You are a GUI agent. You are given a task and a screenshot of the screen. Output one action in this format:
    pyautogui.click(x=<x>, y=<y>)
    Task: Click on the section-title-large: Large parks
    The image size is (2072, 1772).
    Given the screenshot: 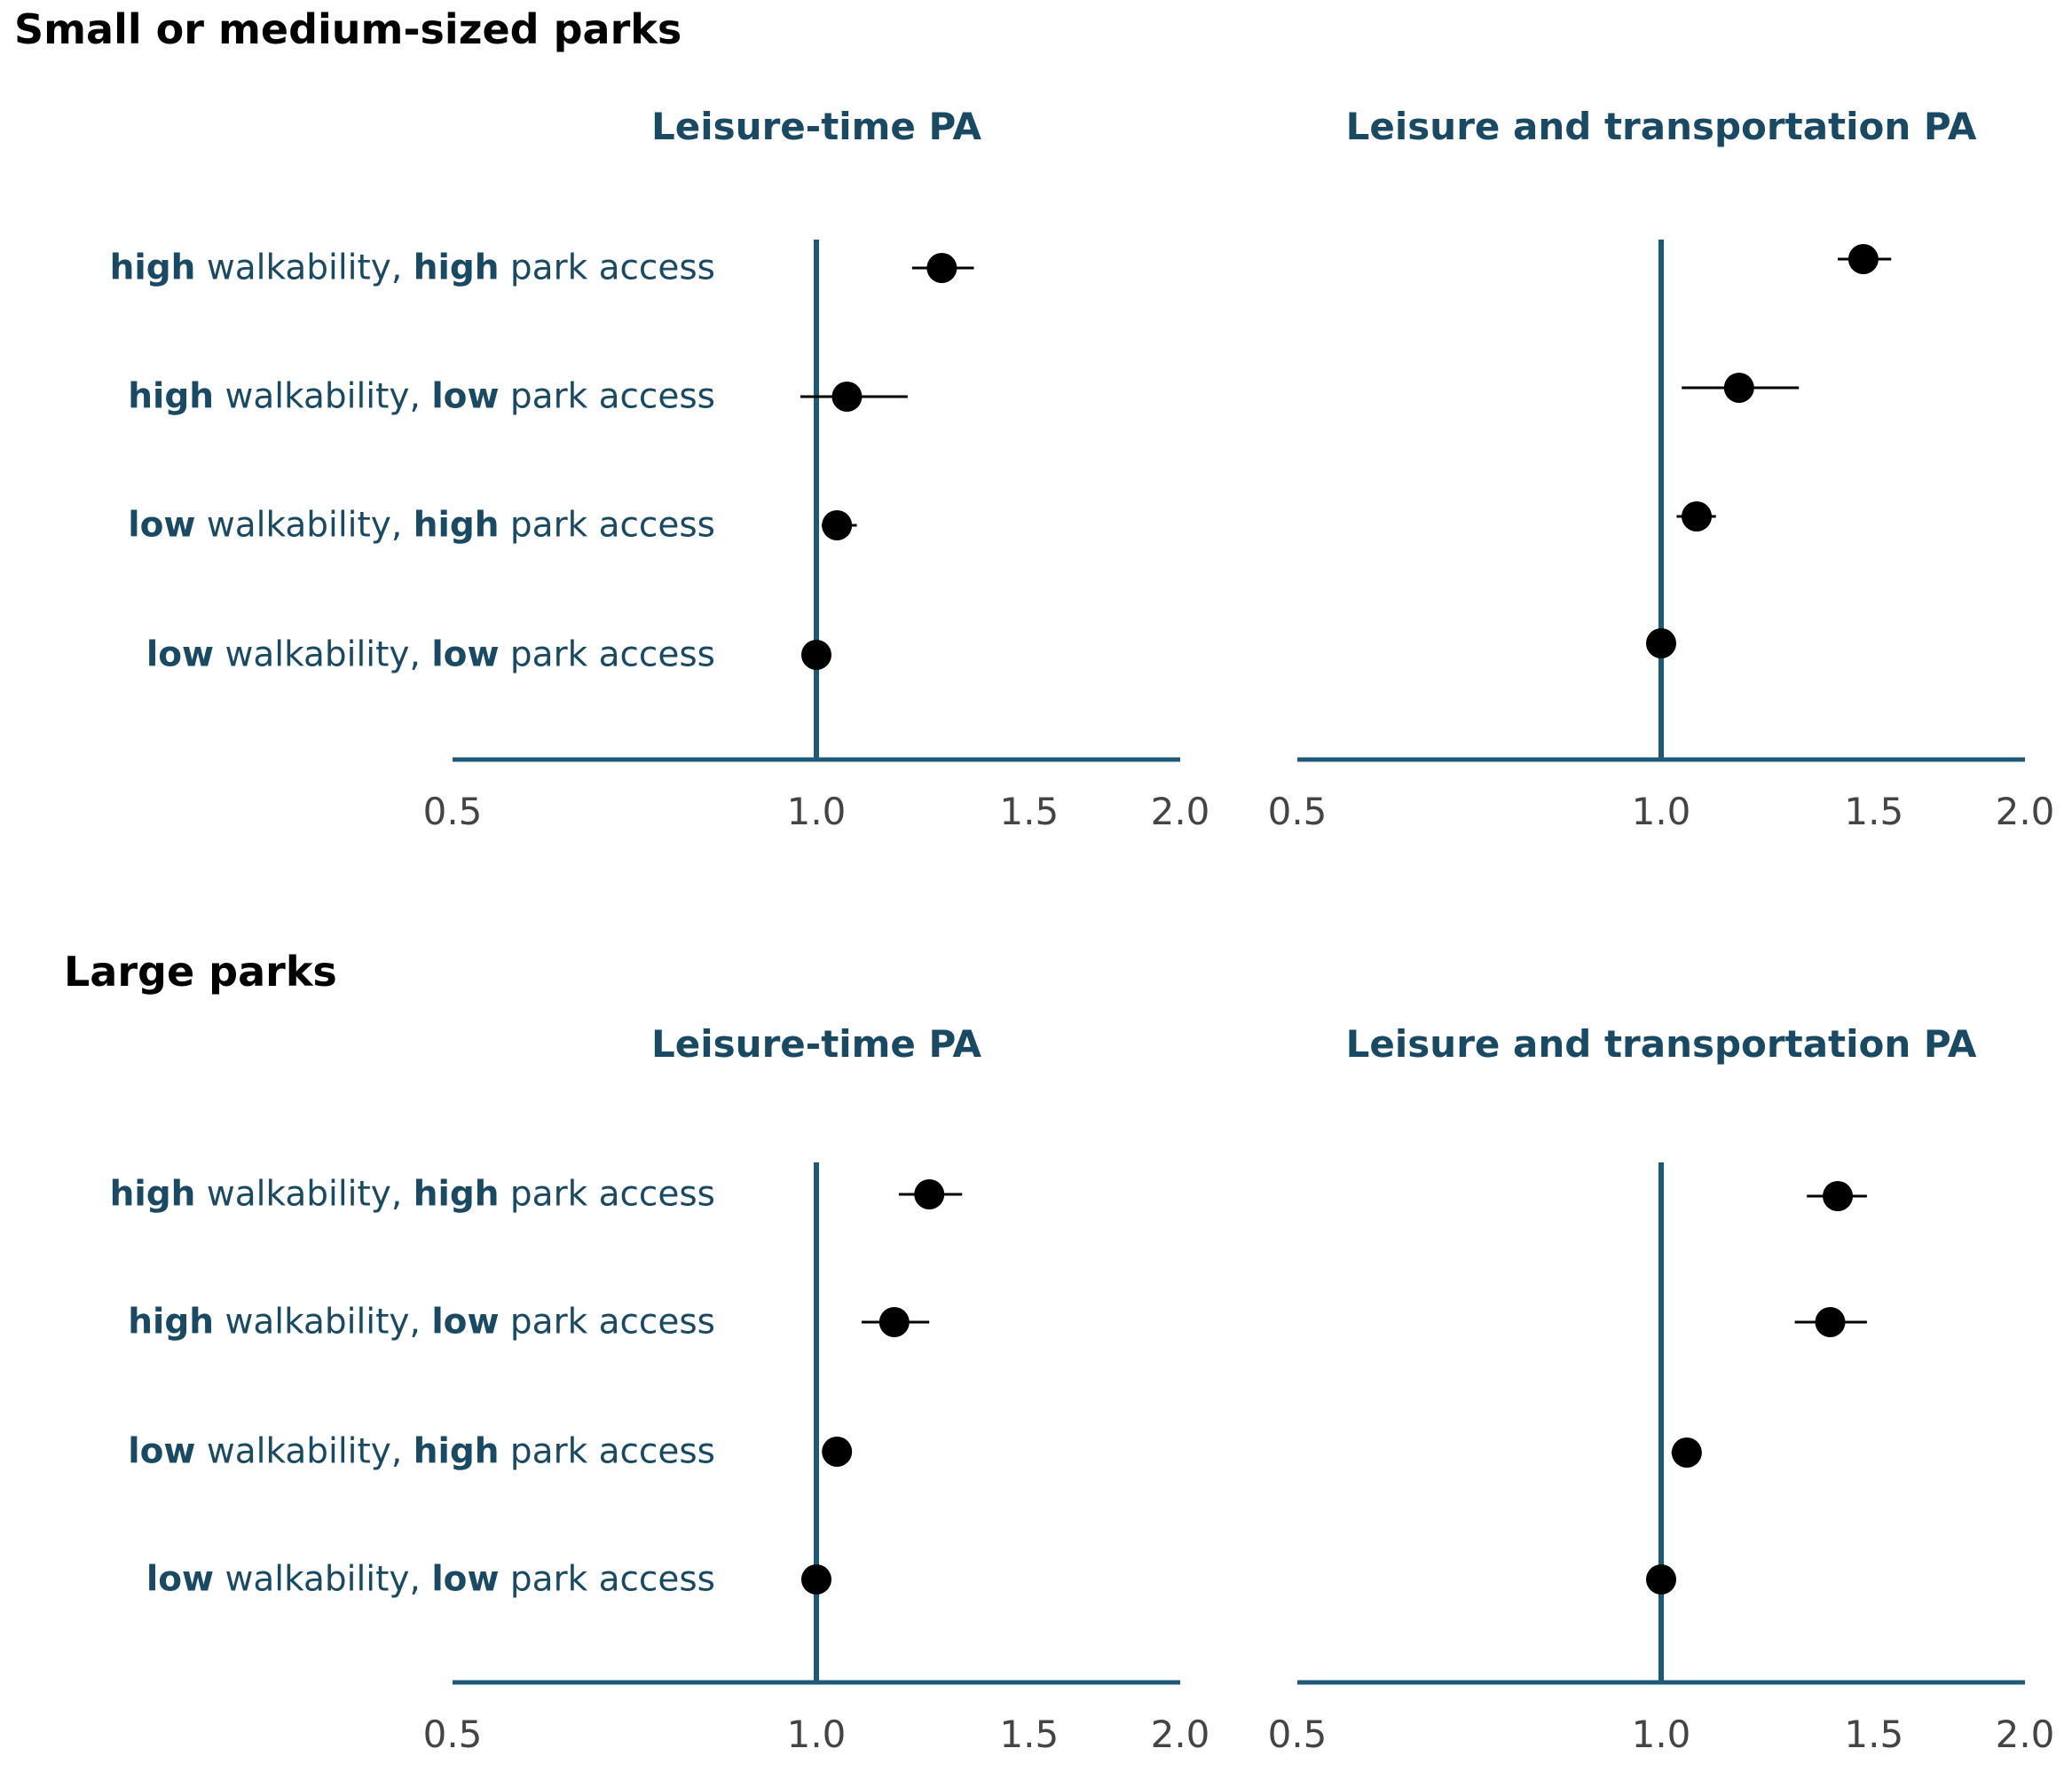 What is the action you would take?
    pyautogui.click(x=201, y=972)
    